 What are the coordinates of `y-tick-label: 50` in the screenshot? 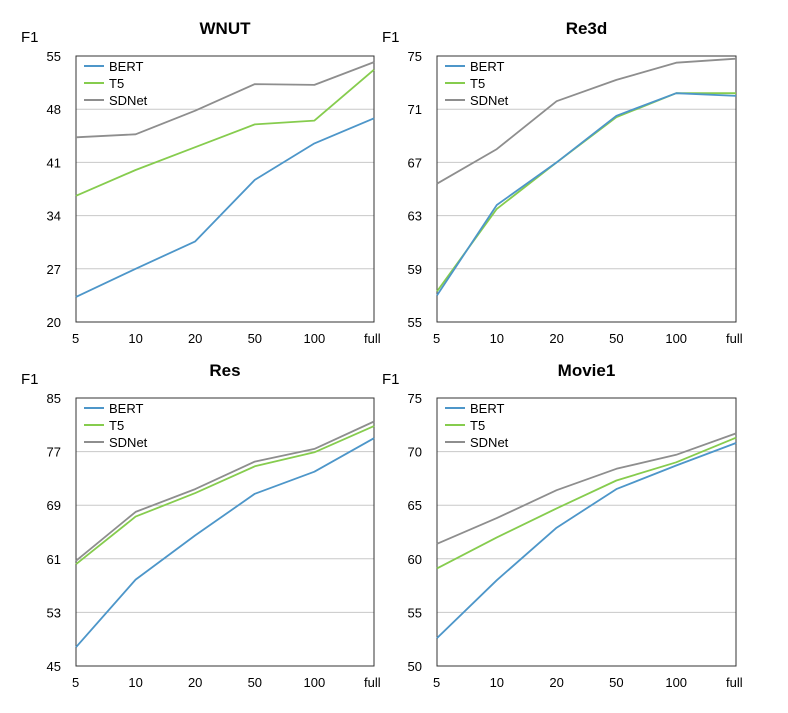 It's located at (415, 666).